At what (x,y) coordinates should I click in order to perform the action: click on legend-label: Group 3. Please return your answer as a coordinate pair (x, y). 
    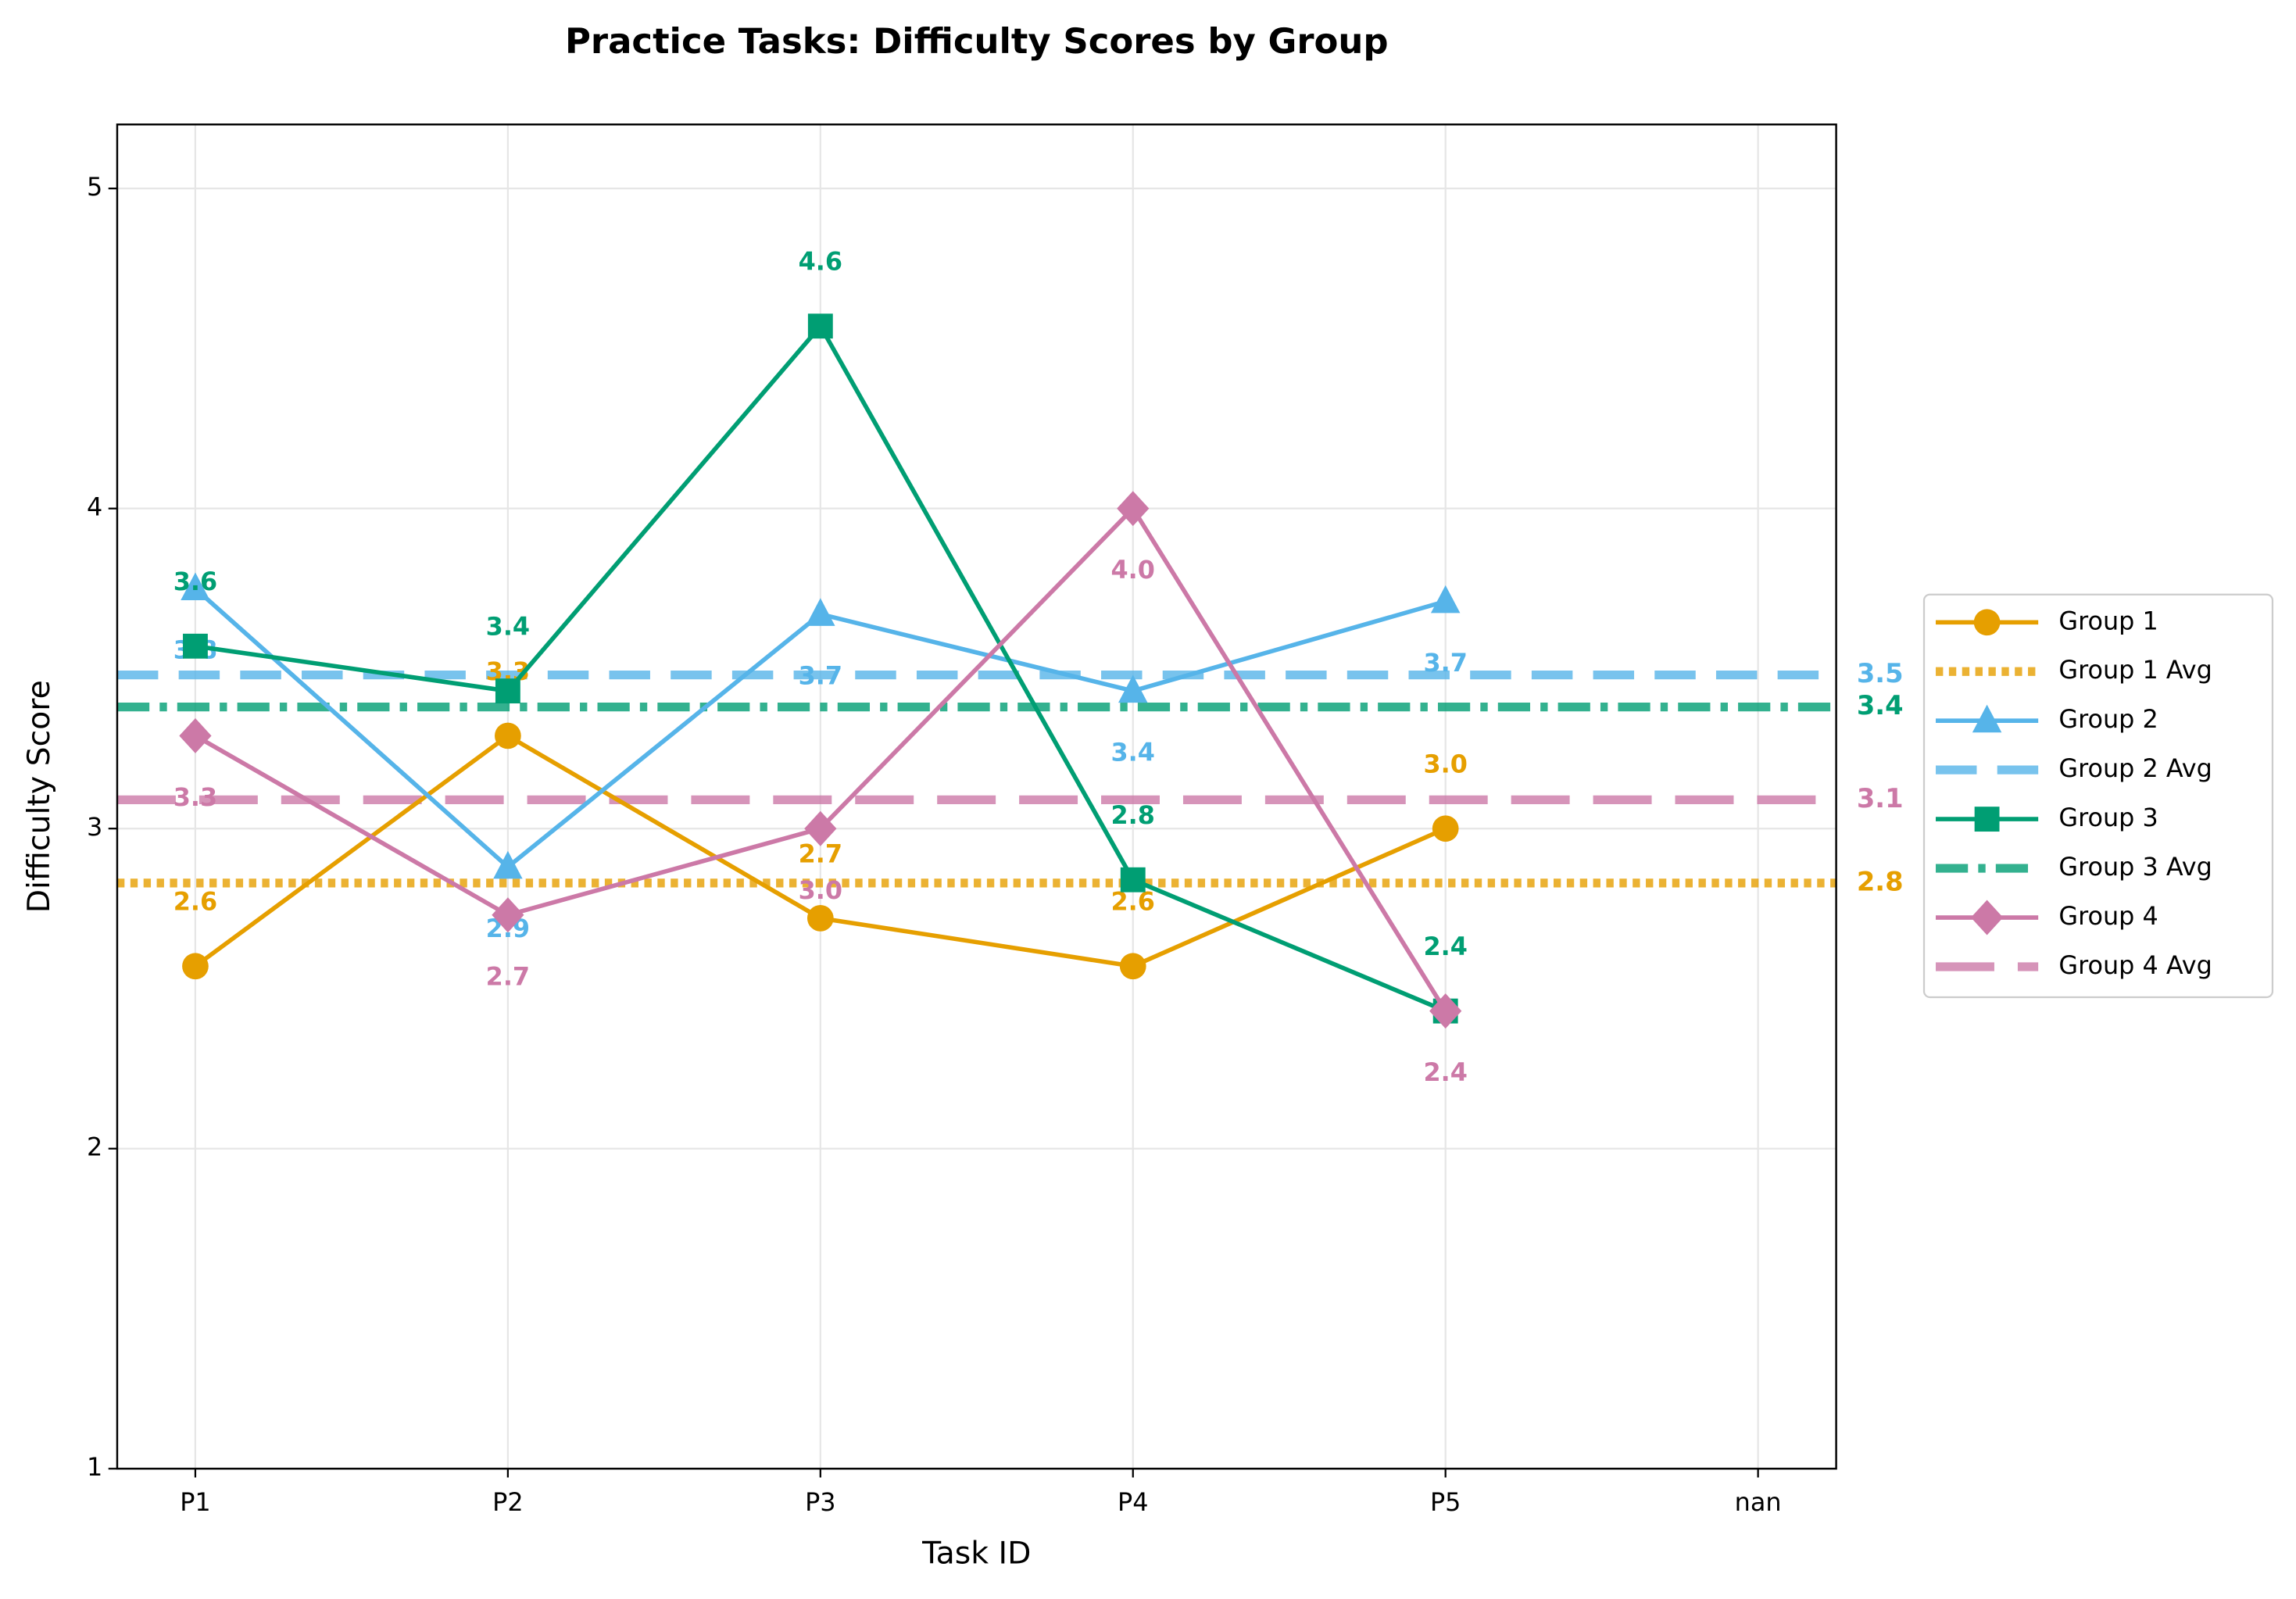
    Looking at the image, I should click on (2108, 817).